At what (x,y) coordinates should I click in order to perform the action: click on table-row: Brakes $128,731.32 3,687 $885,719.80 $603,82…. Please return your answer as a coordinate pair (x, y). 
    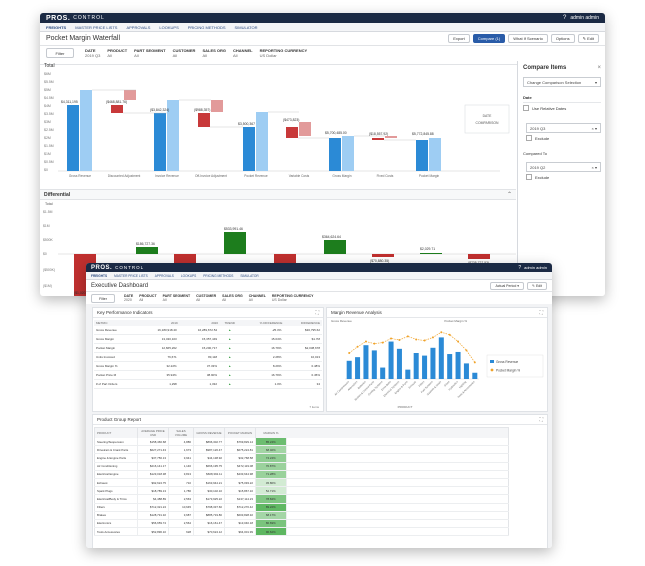
    Looking at the image, I should click on (301, 515).